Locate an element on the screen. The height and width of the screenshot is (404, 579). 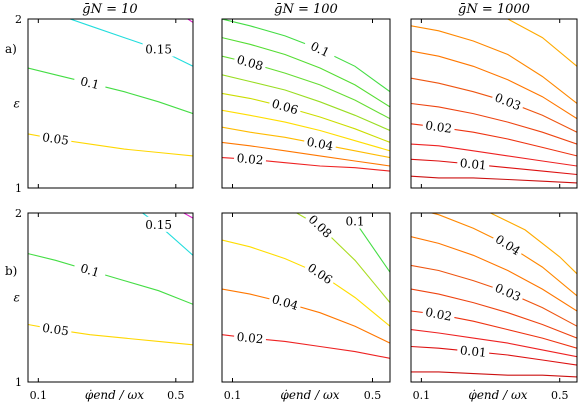
contour-line-0p25 is located at coordinates (189, 21).